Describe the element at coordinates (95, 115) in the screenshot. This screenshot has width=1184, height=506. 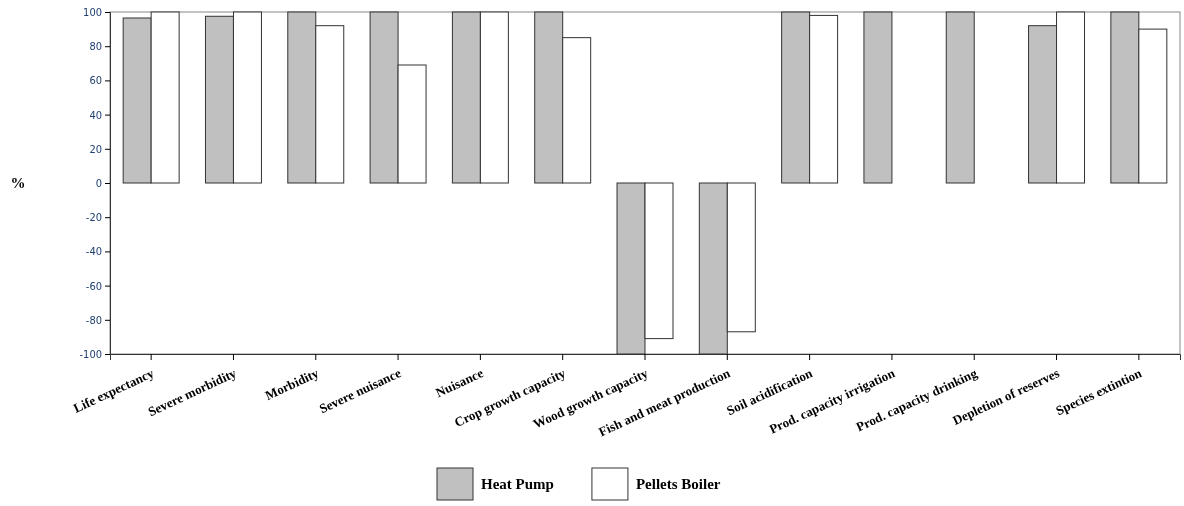
I see `y-tick-label: 40` at that location.